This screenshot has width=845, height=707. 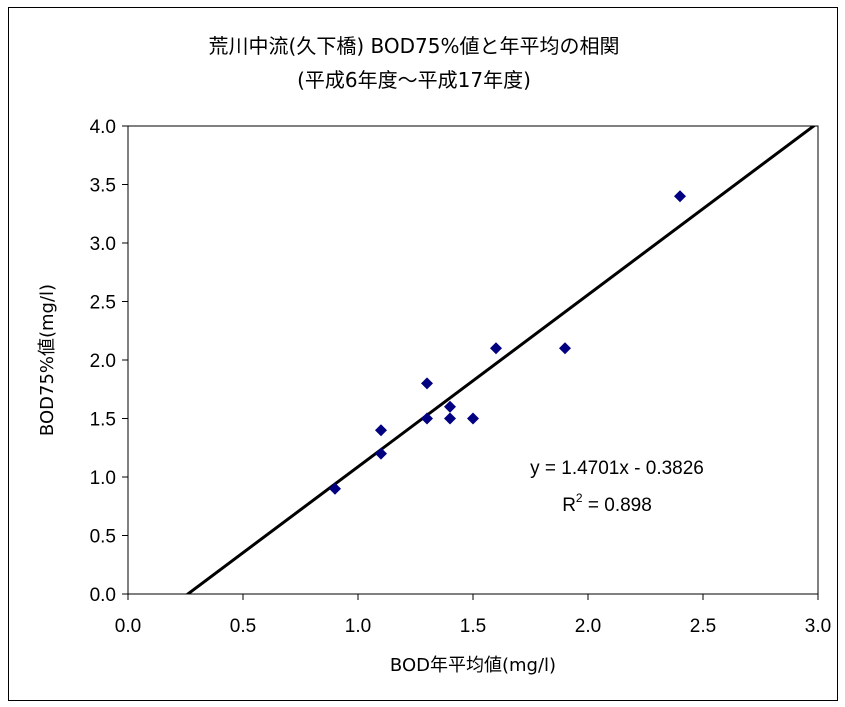 I want to click on r-squared-symbol: R, so click(x=569, y=505).